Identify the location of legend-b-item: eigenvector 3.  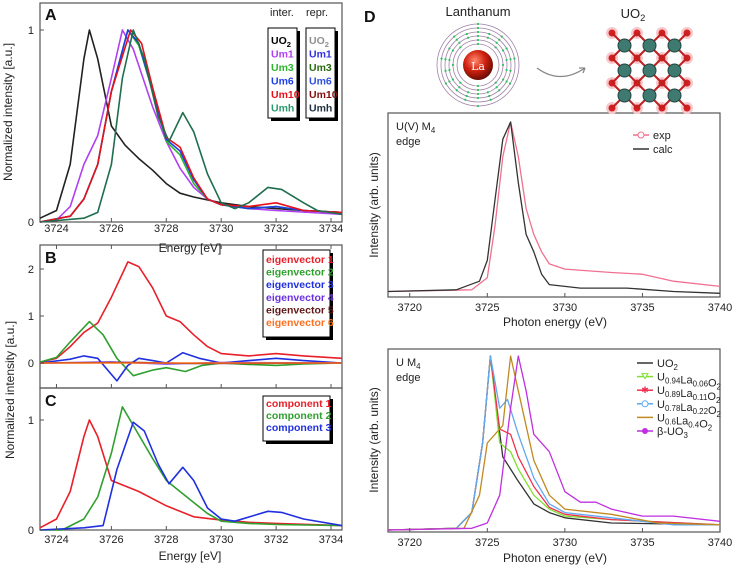
(300, 285).